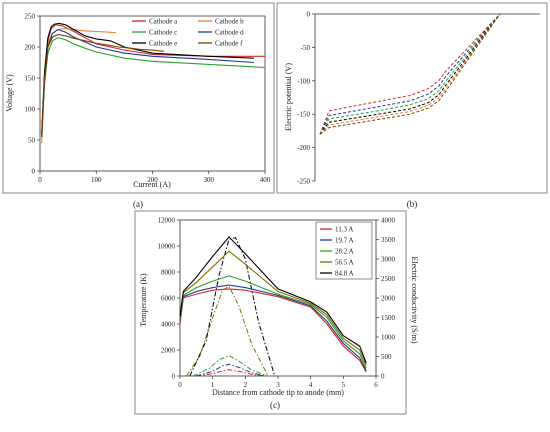  Describe the element at coordinates (388, 318) in the screenshot. I see `y2-tick-label: 1500` at that location.